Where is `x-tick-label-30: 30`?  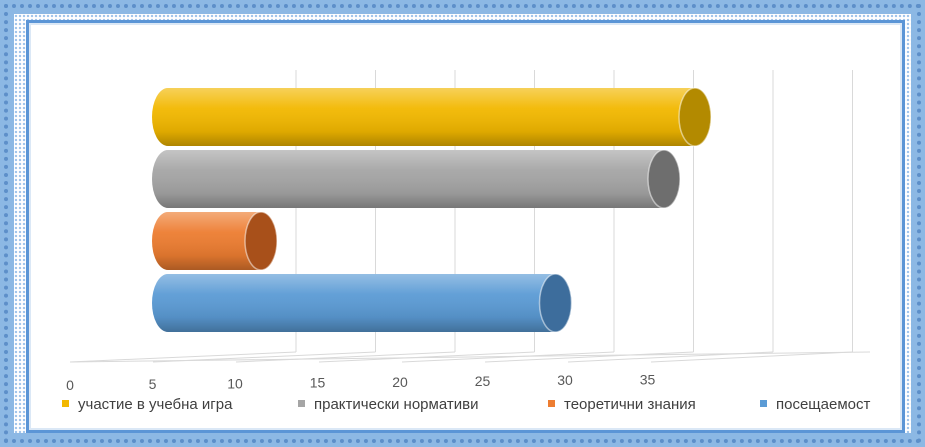 x-tick-label-30: 30 is located at coordinates (565, 380).